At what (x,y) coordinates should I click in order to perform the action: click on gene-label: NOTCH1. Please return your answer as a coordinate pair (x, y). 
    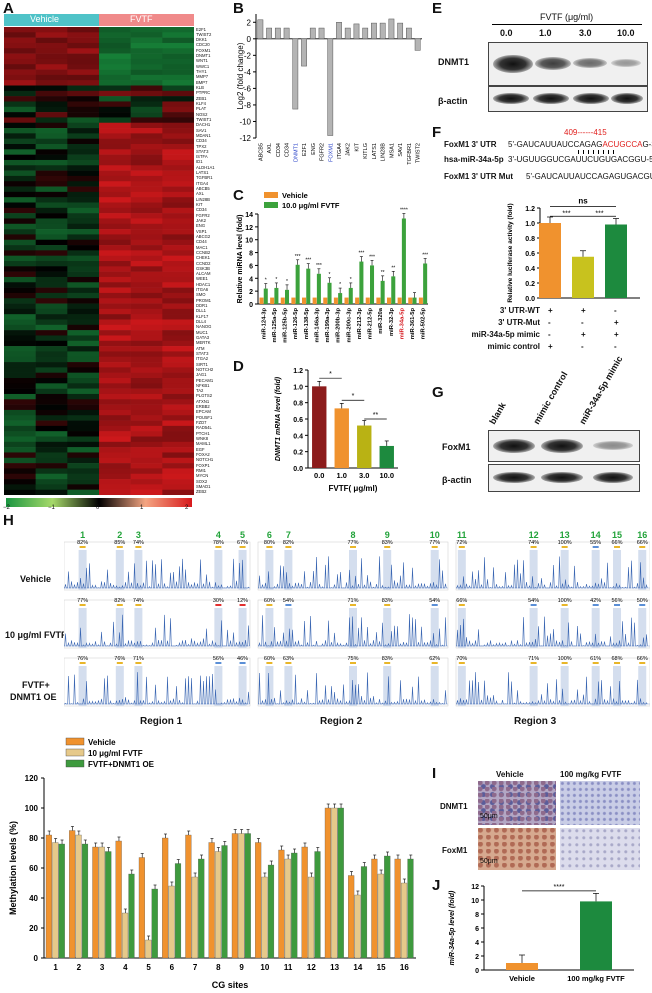
    Looking at the image, I should click on (205, 460).